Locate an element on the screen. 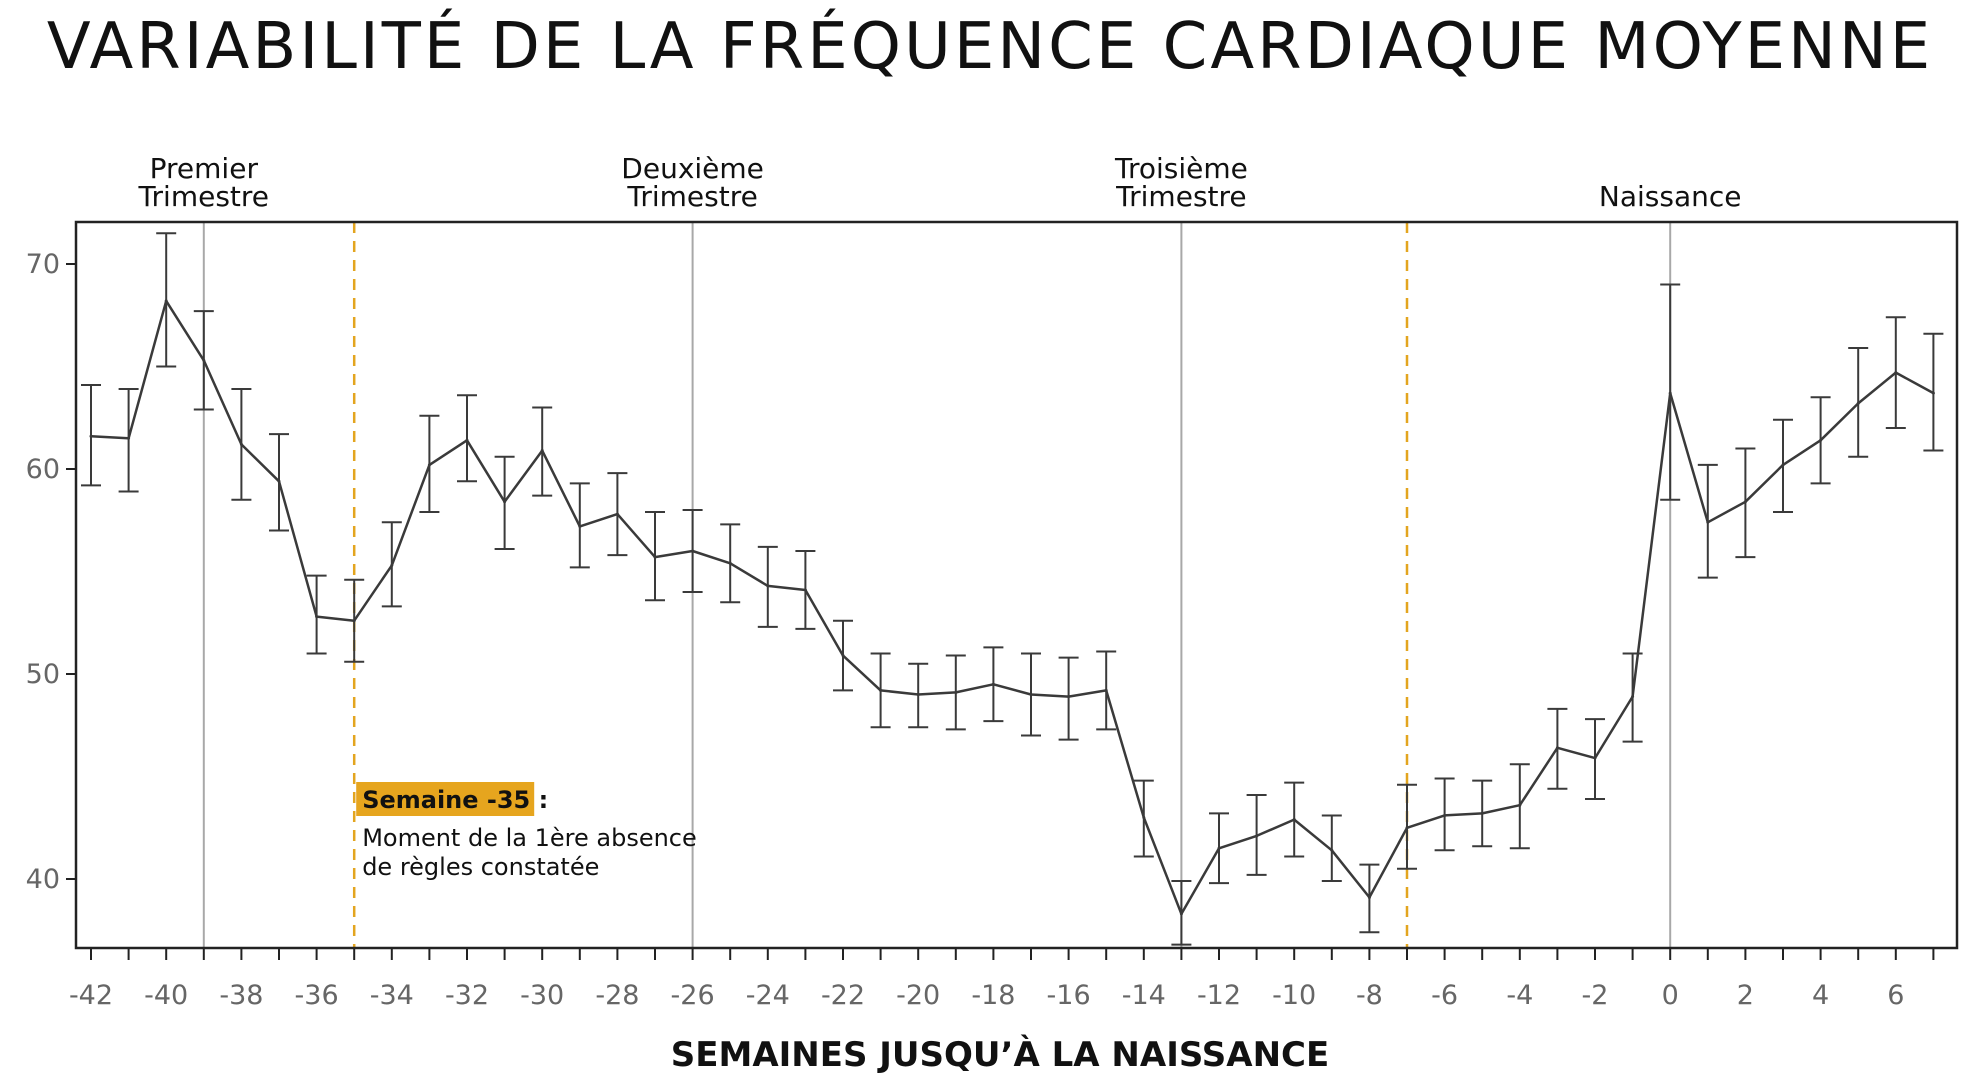 The height and width of the screenshot is (1084, 1981). x-tick-label: -36 is located at coordinates (317, 995).